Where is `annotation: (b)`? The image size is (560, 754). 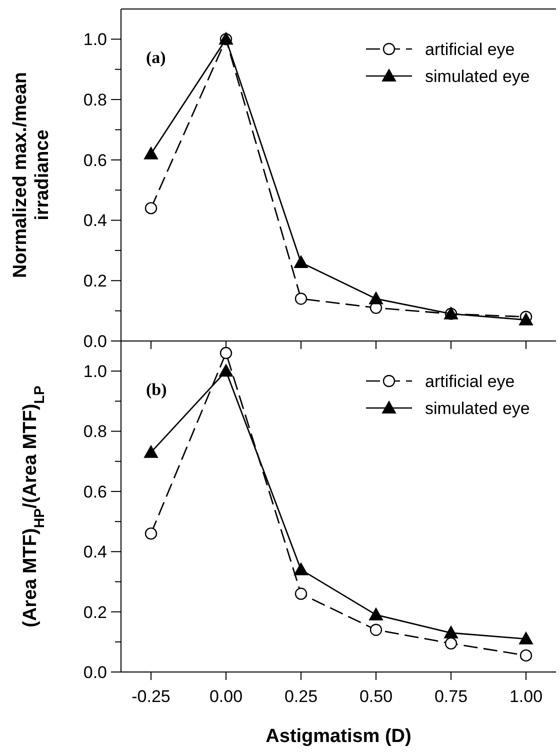
annotation: (b) is located at coordinates (156, 389).